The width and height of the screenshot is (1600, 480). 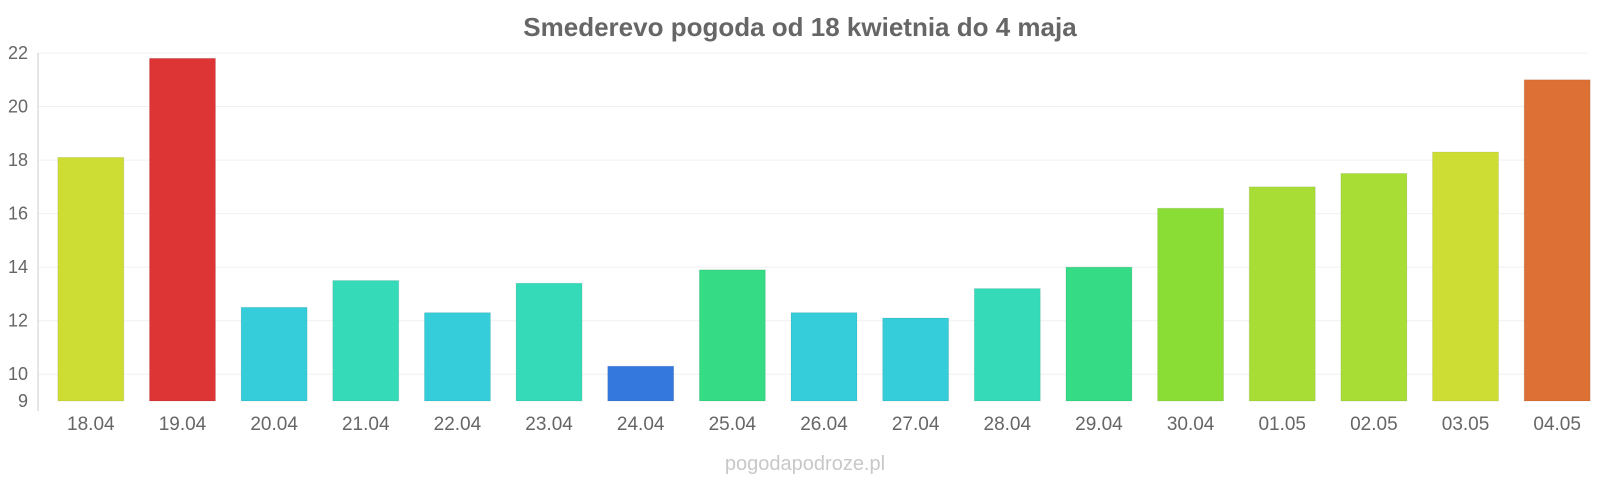 I want to click on bar-18.04, so click(x=91, y=279).